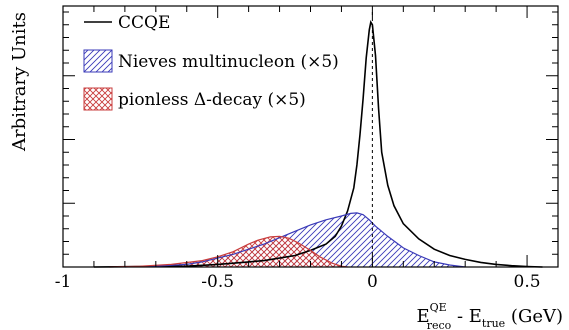 The width and height of the screenshot is (569, 330). I want to click on series-2-area, so click(228, 251).